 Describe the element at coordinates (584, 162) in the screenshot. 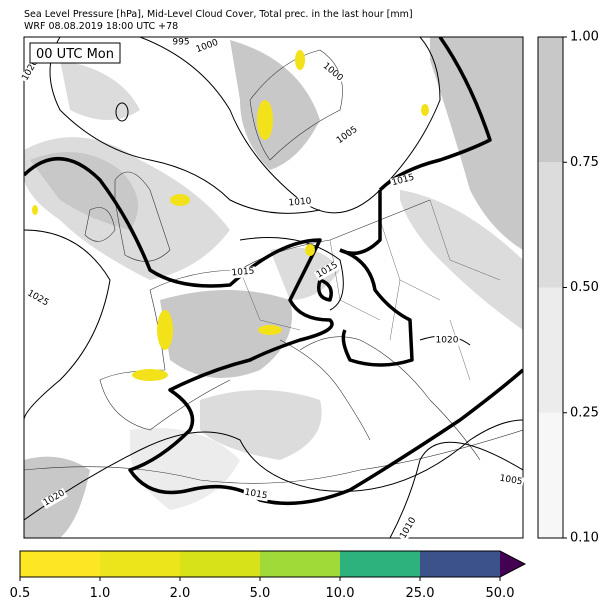

I see `cloud-colorbar-label: 0.75` at that location.